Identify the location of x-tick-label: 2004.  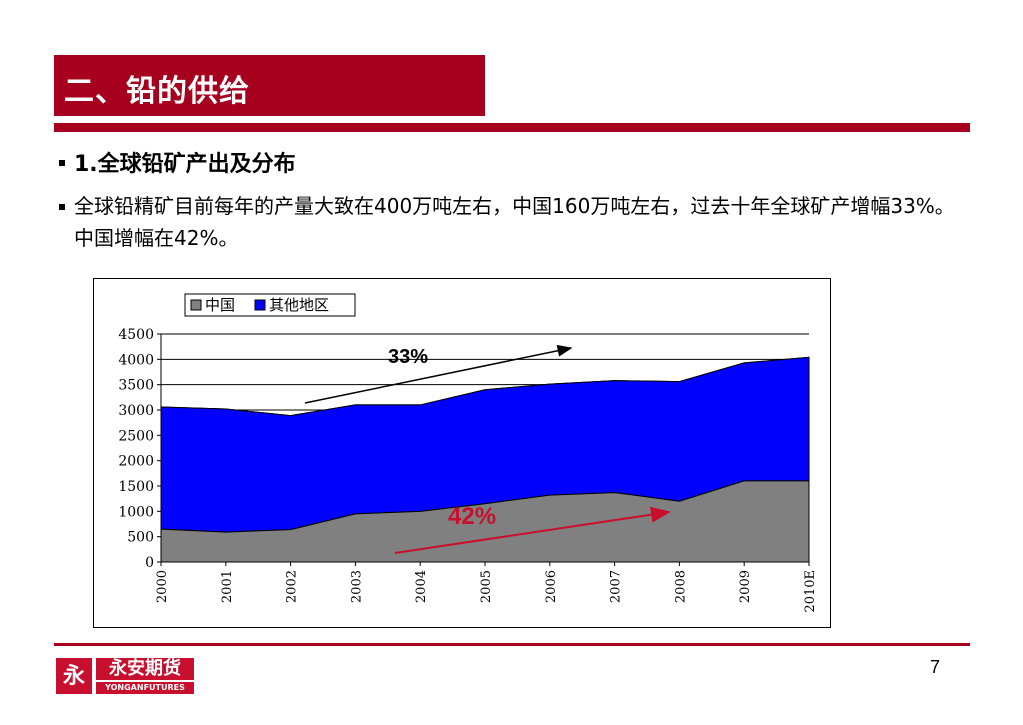
(421, 586).